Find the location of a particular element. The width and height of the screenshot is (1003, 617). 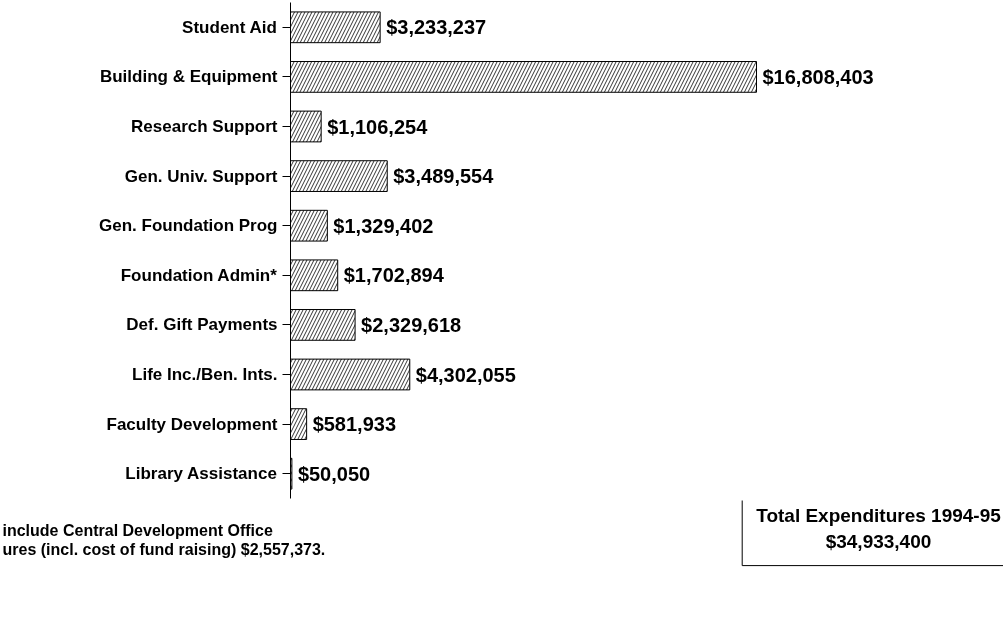

y-tick-label: Building & Equipment is located at coordinates (188, 77).